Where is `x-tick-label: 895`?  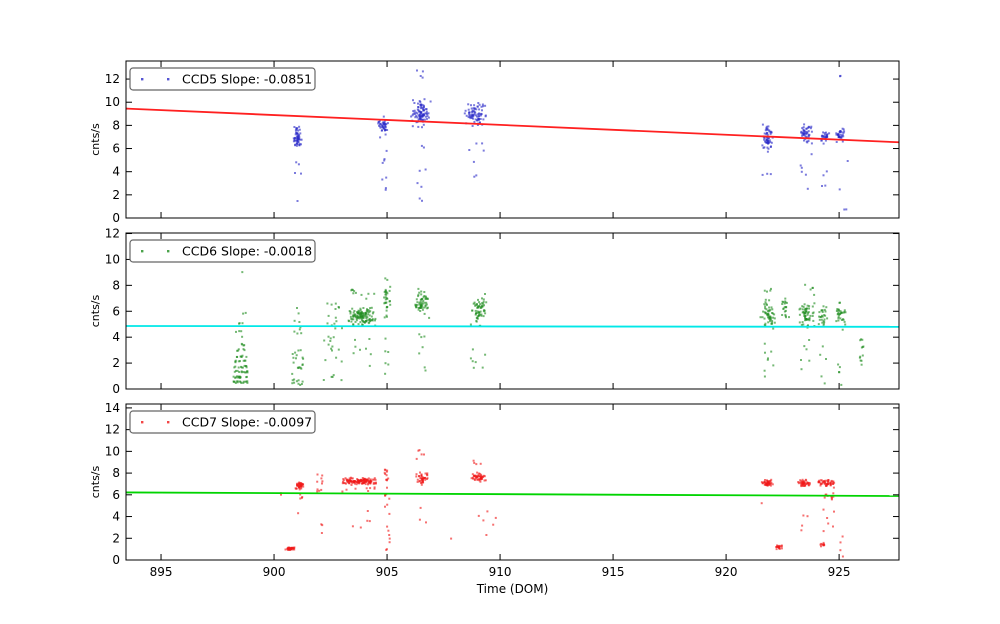 x-tick-label: 895 is located at coordinates (161, 572).